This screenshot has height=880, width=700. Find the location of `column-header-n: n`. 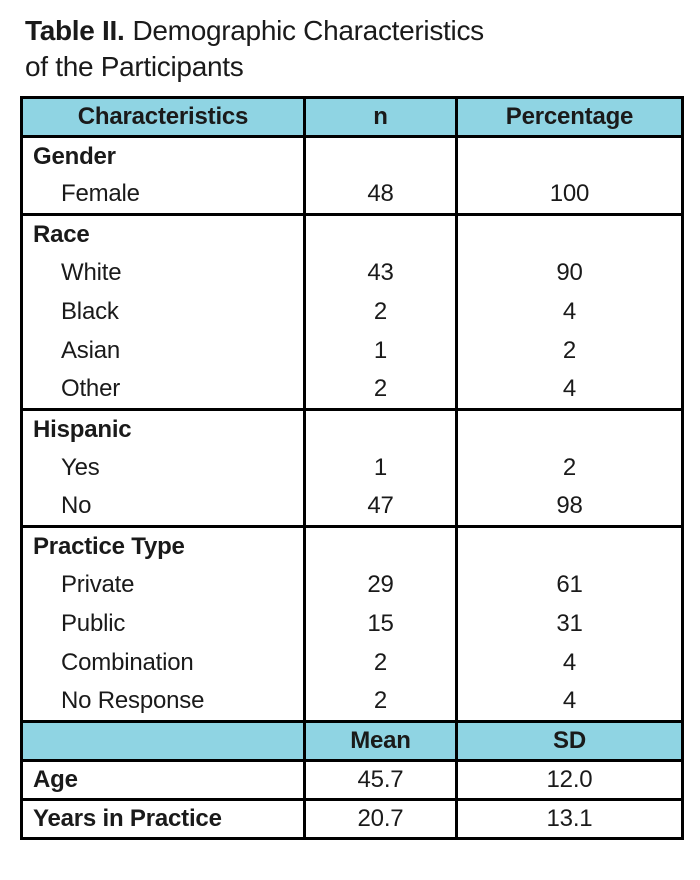

column-header-n: n is located at coordinates (380, 117).